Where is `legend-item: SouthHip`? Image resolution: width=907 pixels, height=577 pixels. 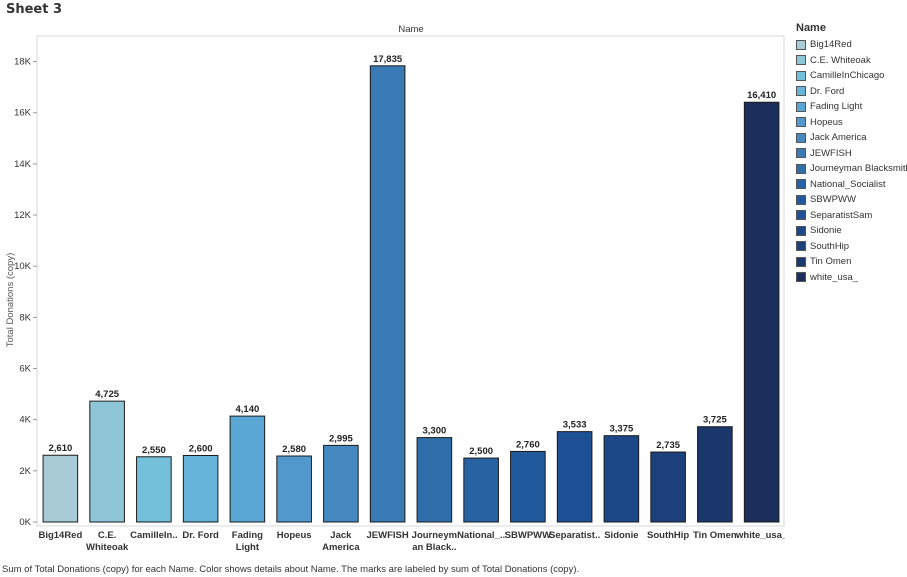 legend-item: SouthHip is located at coordinates (851, 247).